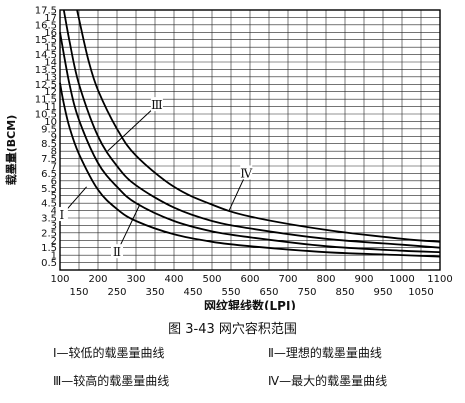 The image size is (465, 403). What do you see at coordinates (135, 279) in the screenshot?
I see `x-tick-label: 300` at bounding box center [135, 279].